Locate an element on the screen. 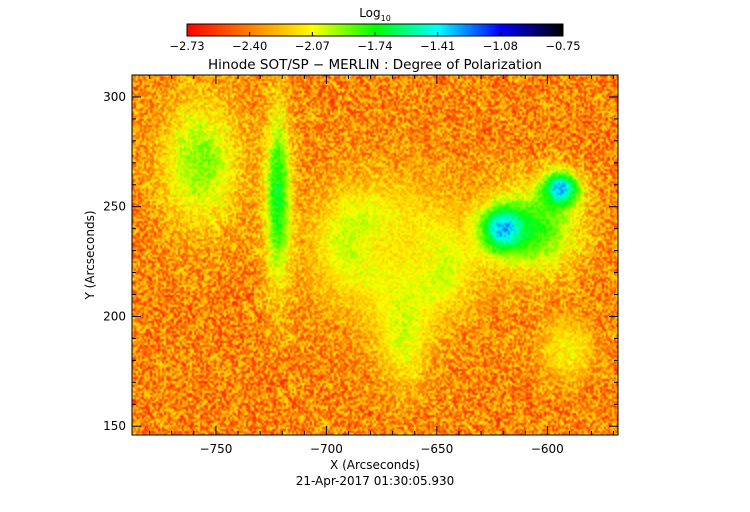  colorbar-label: Log10 is located at coordinates (375, 14).